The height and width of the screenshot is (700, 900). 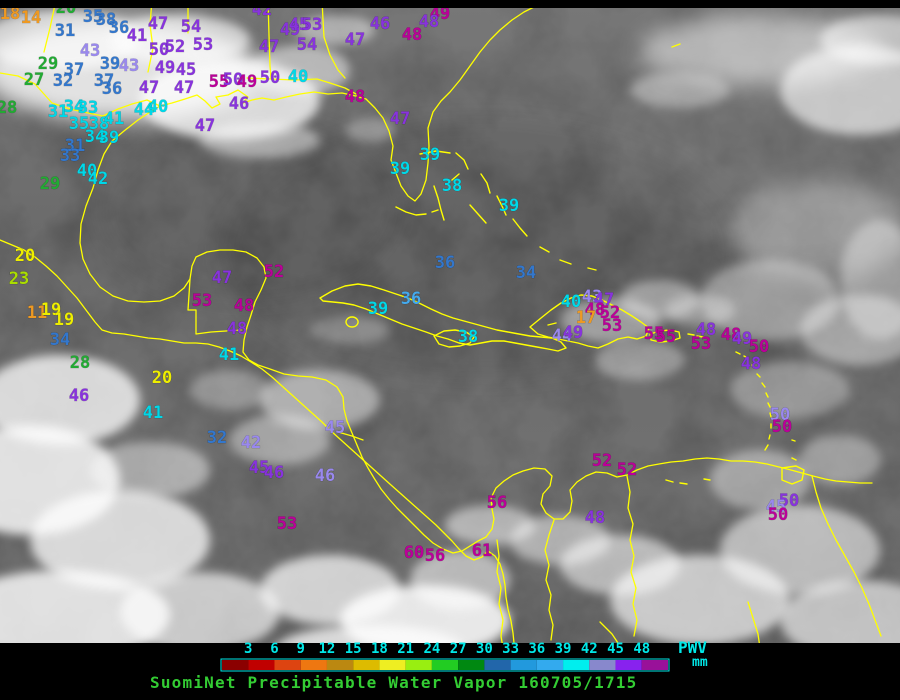 What do you see at coordinates (300, 649) in the screenshot?
I see `colorbar-tick-label: 9` at bounding box center [300, 649].